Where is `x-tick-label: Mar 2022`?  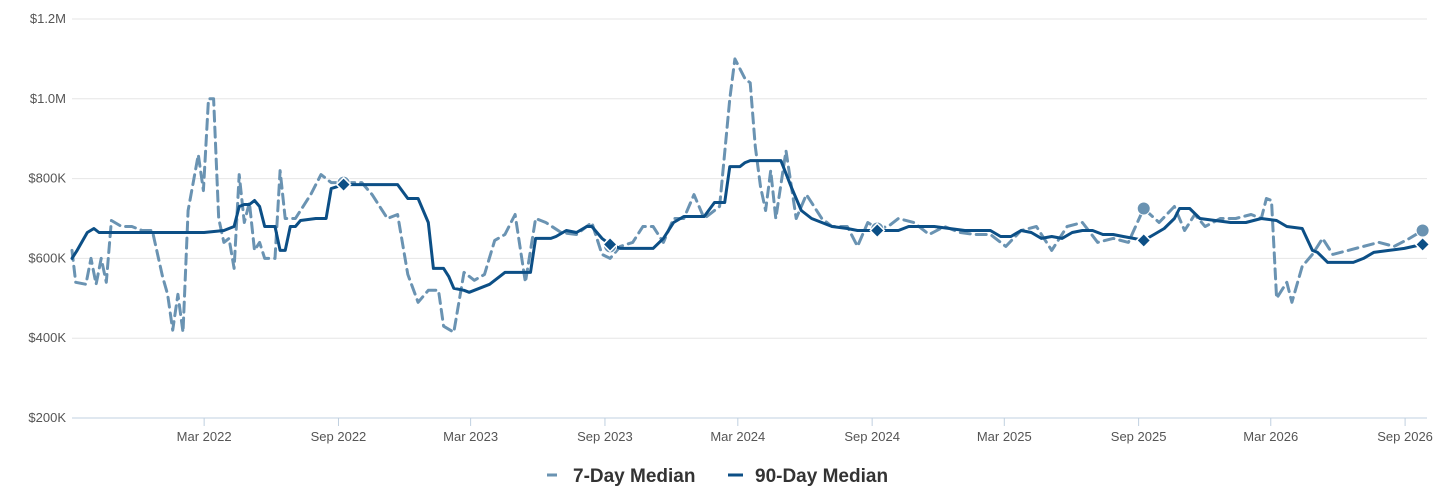
x-tick-label: Mar 2022 is located at coordinates (204, 436).